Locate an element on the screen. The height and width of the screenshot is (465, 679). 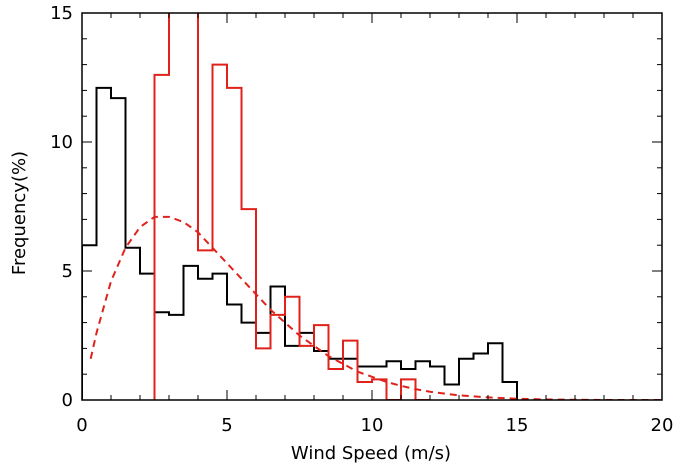
y-tick-label: 0 is located at coordinates (67, 400).